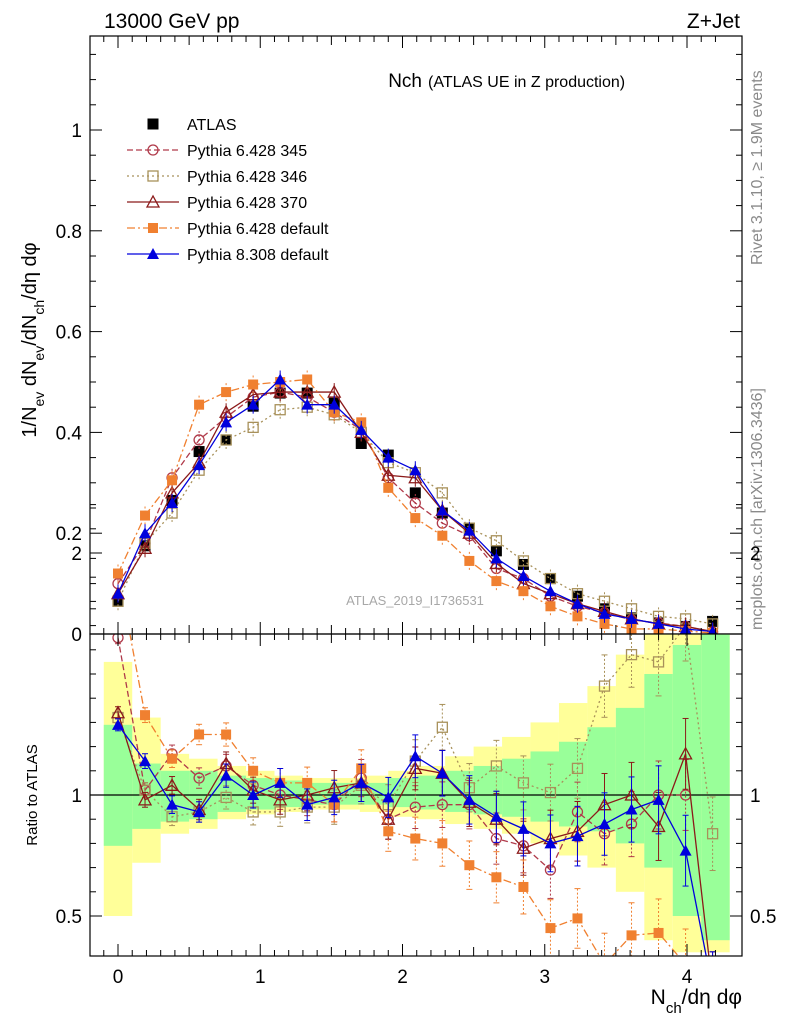 The width and height of the screenshot is (786, 1024). What do you see at coordinates (228, 255) in the screenshot?
I see `legend-item-pythia-8-308-default: Pythia 8.308 default` at bounding box center [228, 255].